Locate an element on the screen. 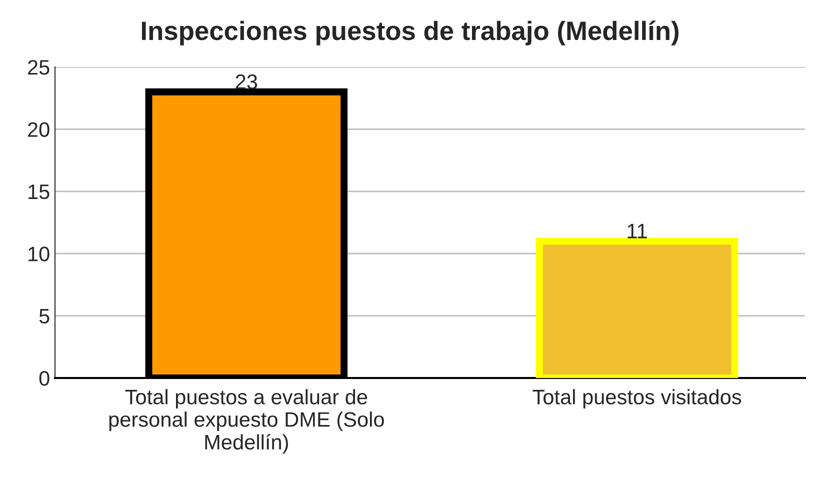 Image resolution: width=820 pixels, height=479 pixels. y-tick-label: 5 is located at coordinates (44, 316).